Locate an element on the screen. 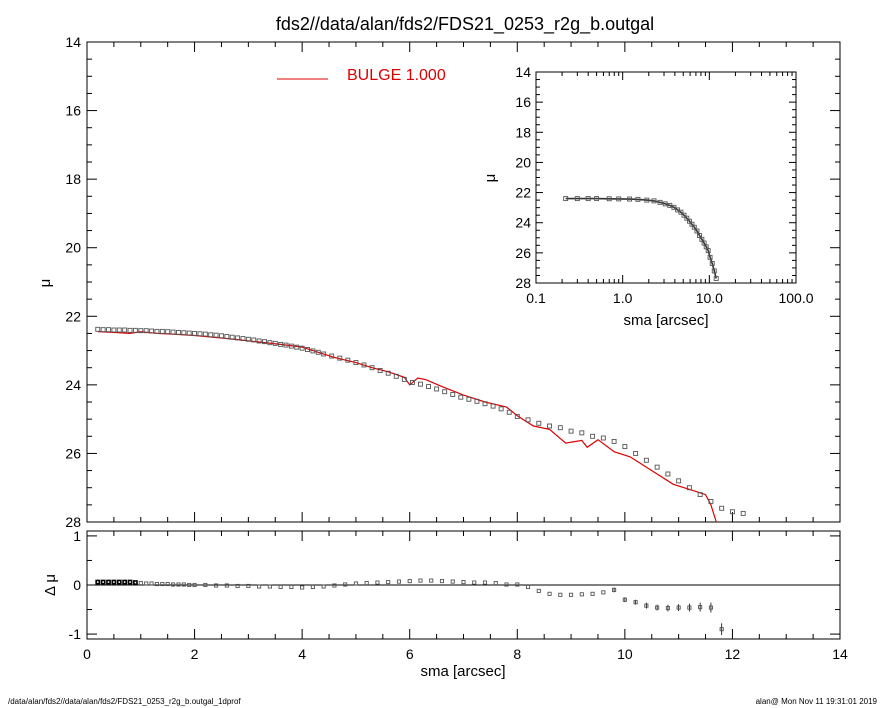  residual-x-tick-label: 0 is located at coordinates (87, 654).